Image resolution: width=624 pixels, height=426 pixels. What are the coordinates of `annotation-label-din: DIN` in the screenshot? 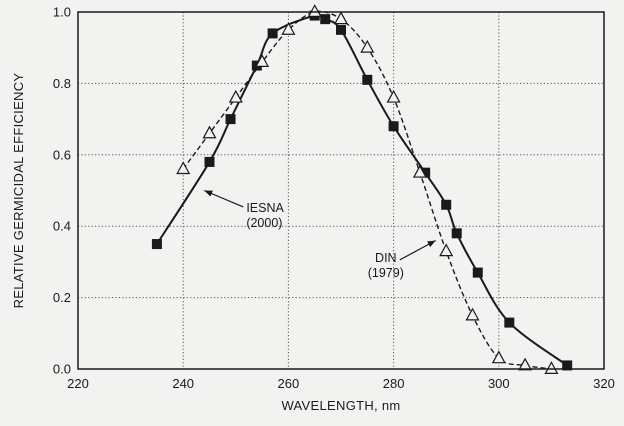 It's located at (386, 258).